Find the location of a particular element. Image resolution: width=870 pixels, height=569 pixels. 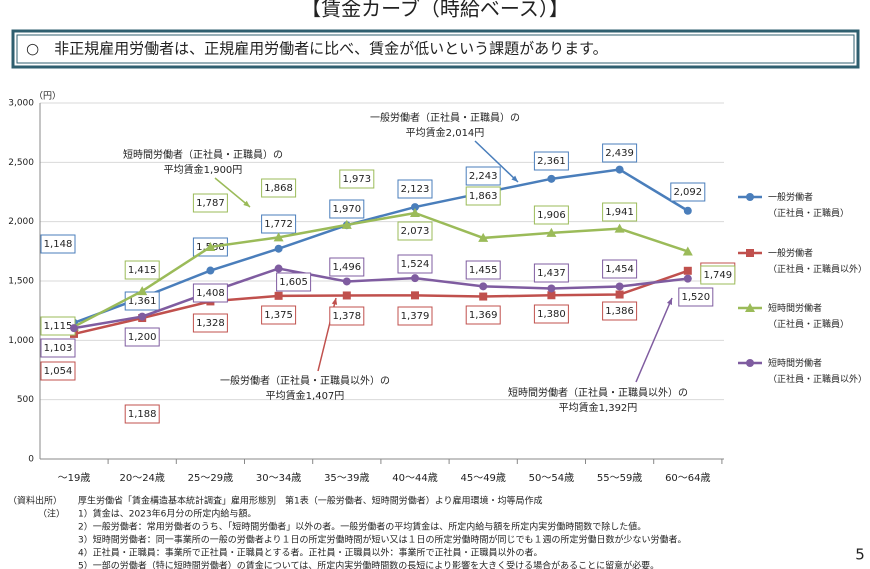

banner-box is located at coordinates (435, 49).